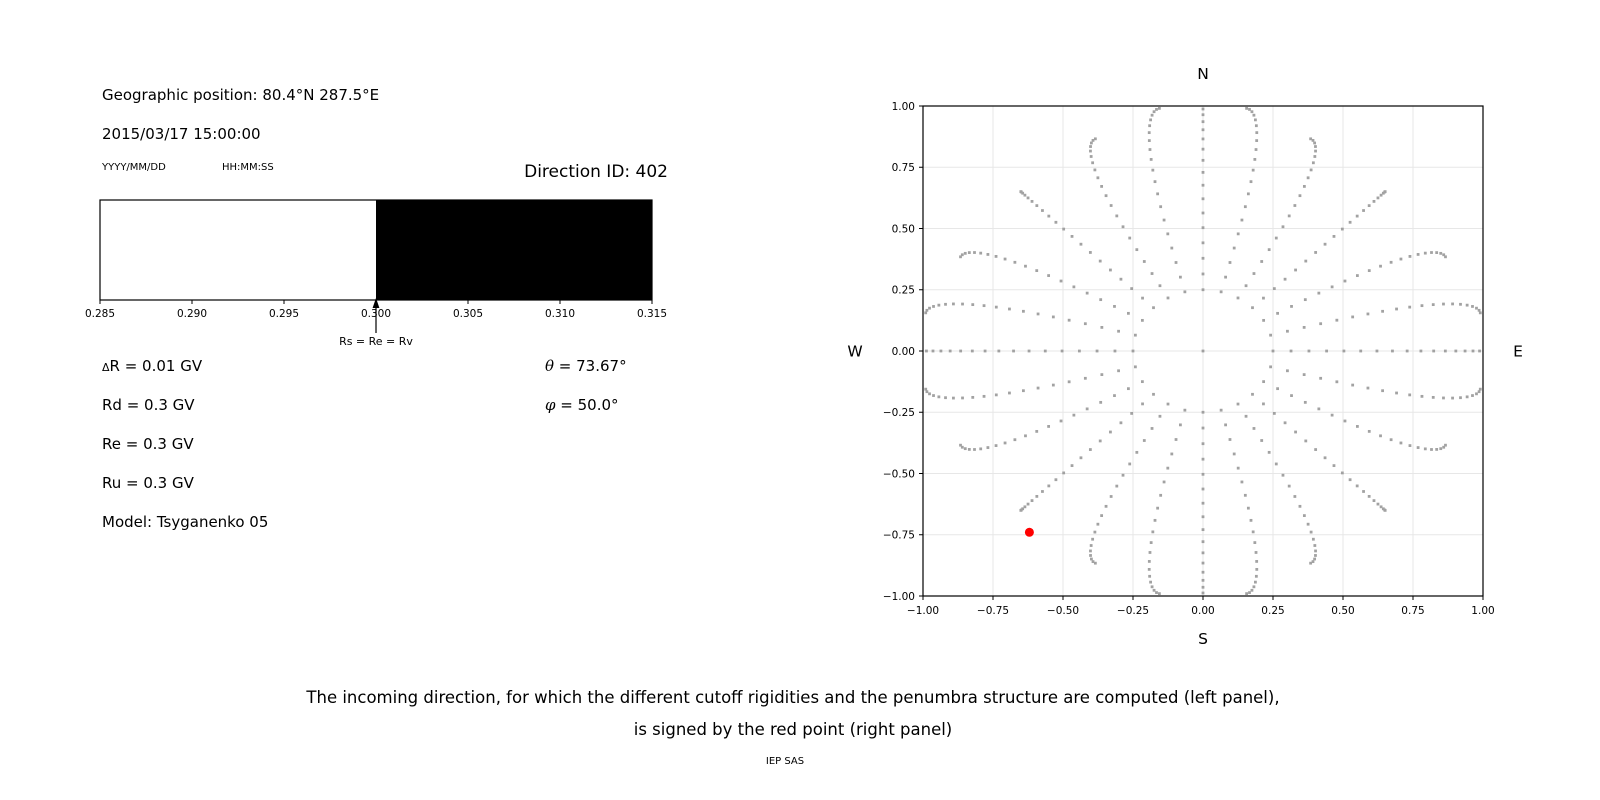 This screenshot has width=1600, height=800. I want to click on compass-label-south: S, so click(1203, 639).